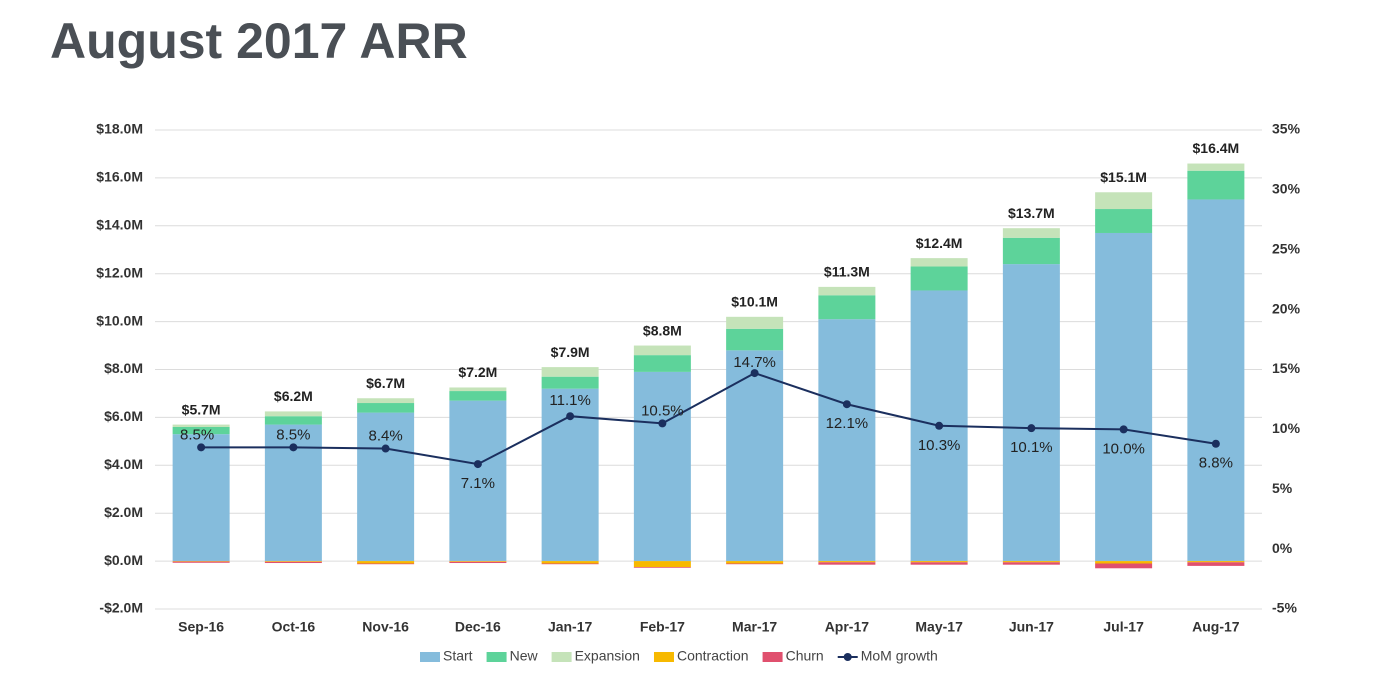  What do you see at coordinates (662, 410) in the screenshot?
I see `growth-label: 10.5%` at bounding box center [662, 410].